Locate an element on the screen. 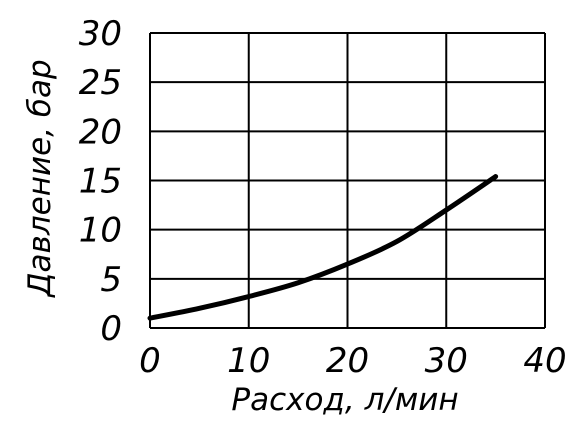  y-tick-label: 15 is located at coordinates (100, 182).